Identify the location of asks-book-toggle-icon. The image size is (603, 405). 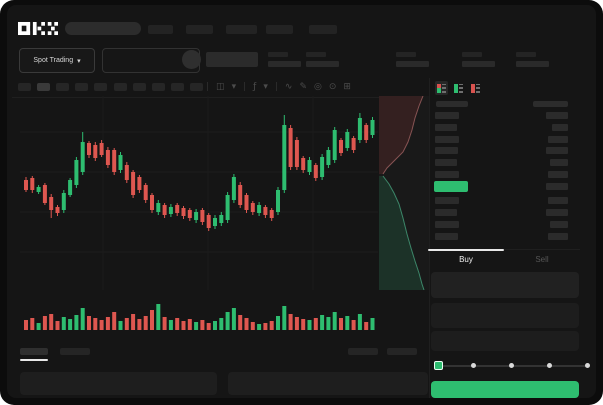
(475, 88).